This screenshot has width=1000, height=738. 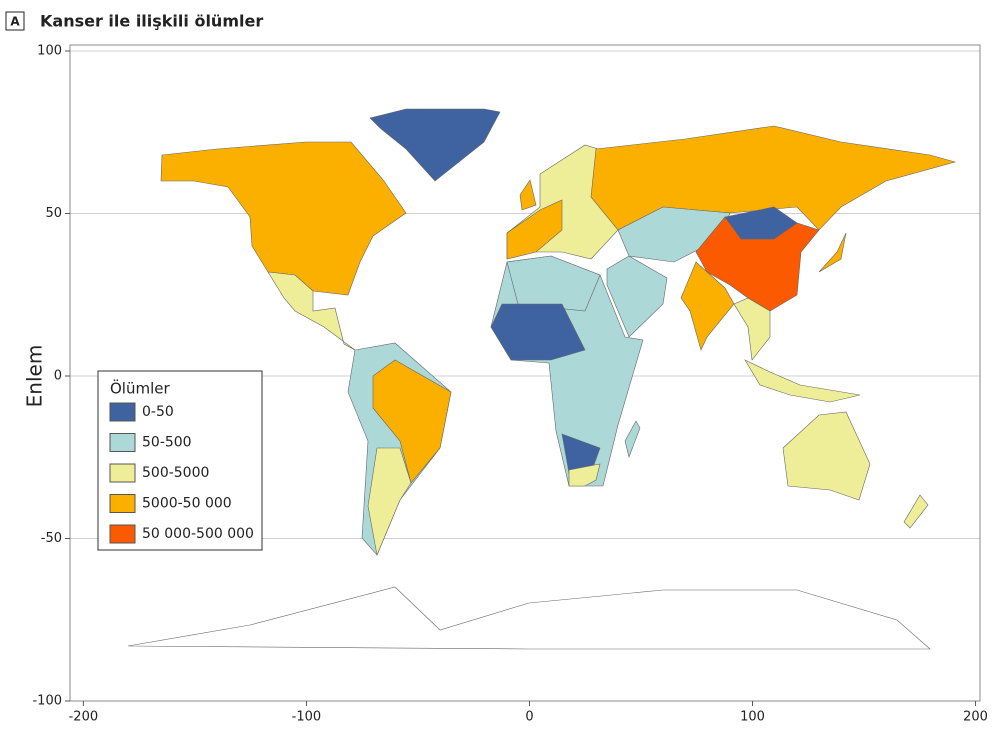 I want to click on y-tick-label: 50, so click(x=53, y=213).